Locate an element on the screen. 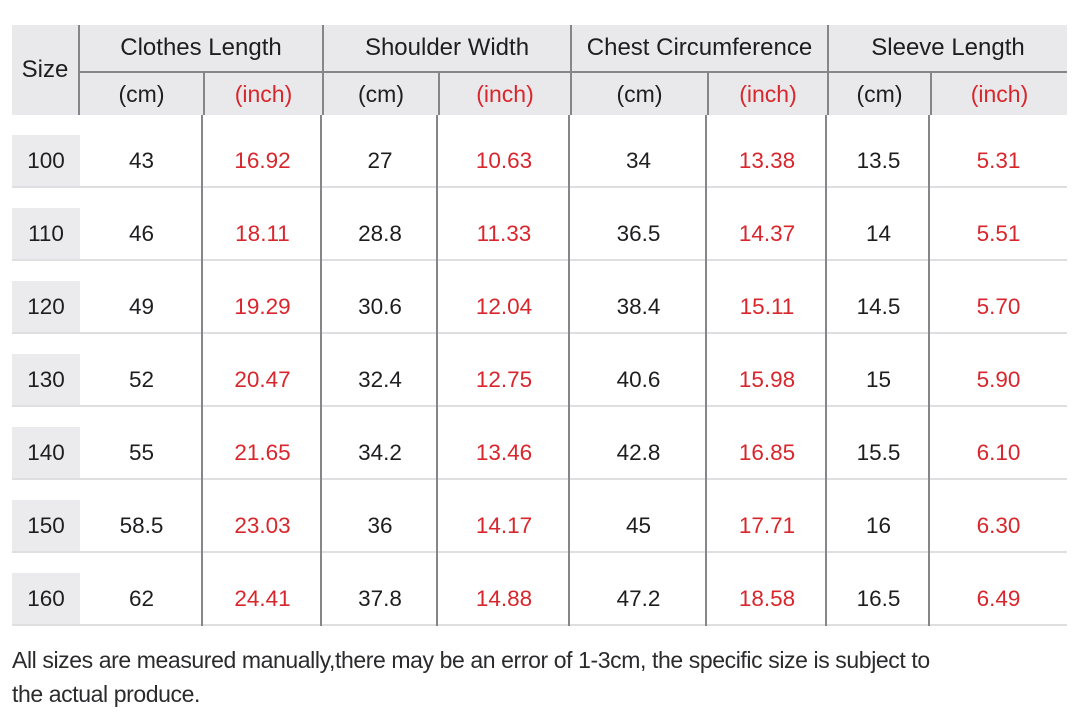 The width and height of the screenshot is (1079, 721). header-clothes-length: Clothes Length is located at coordinates (201, 49).